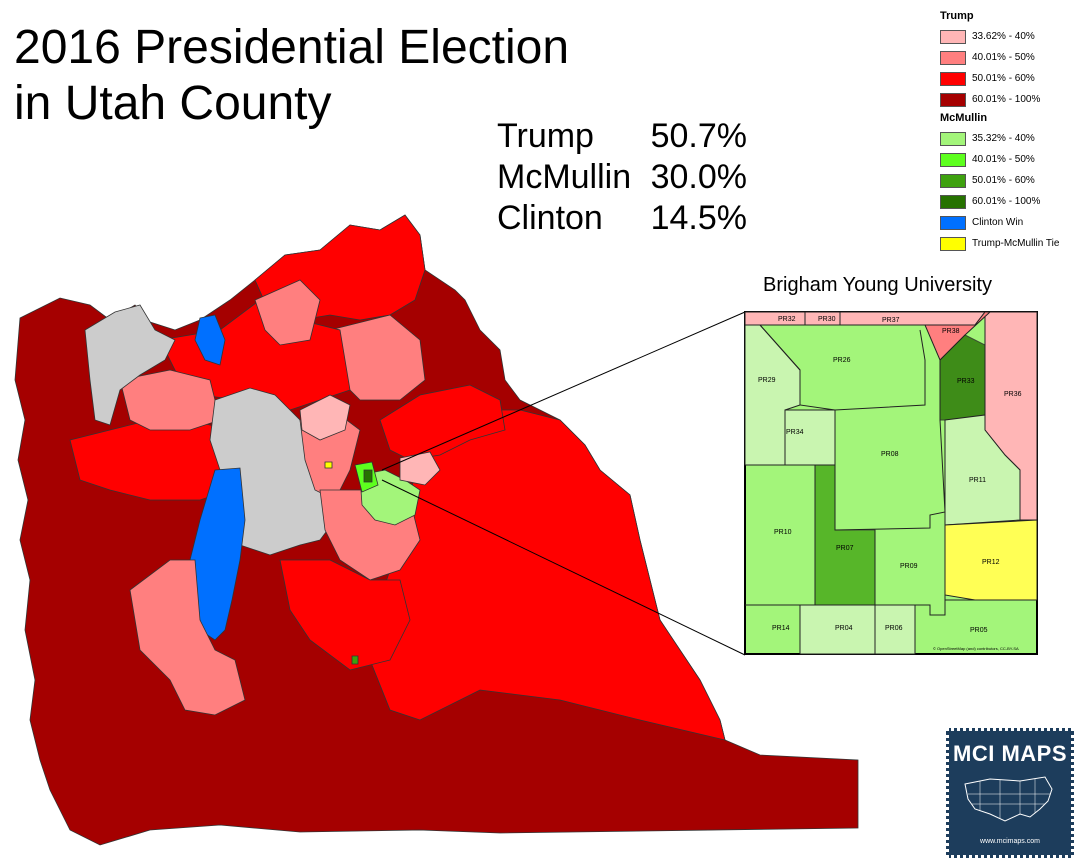 Image resolution: width=1080 pixels, height=864 pixels. I want to click on region-east-red, so click(442, 422).